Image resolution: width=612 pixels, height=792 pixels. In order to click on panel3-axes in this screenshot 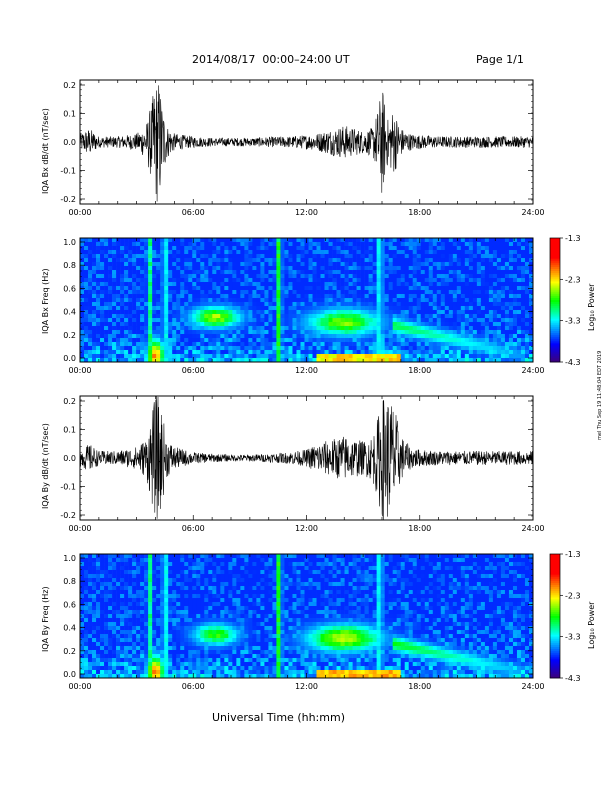, I will do `click(306, 458)`.